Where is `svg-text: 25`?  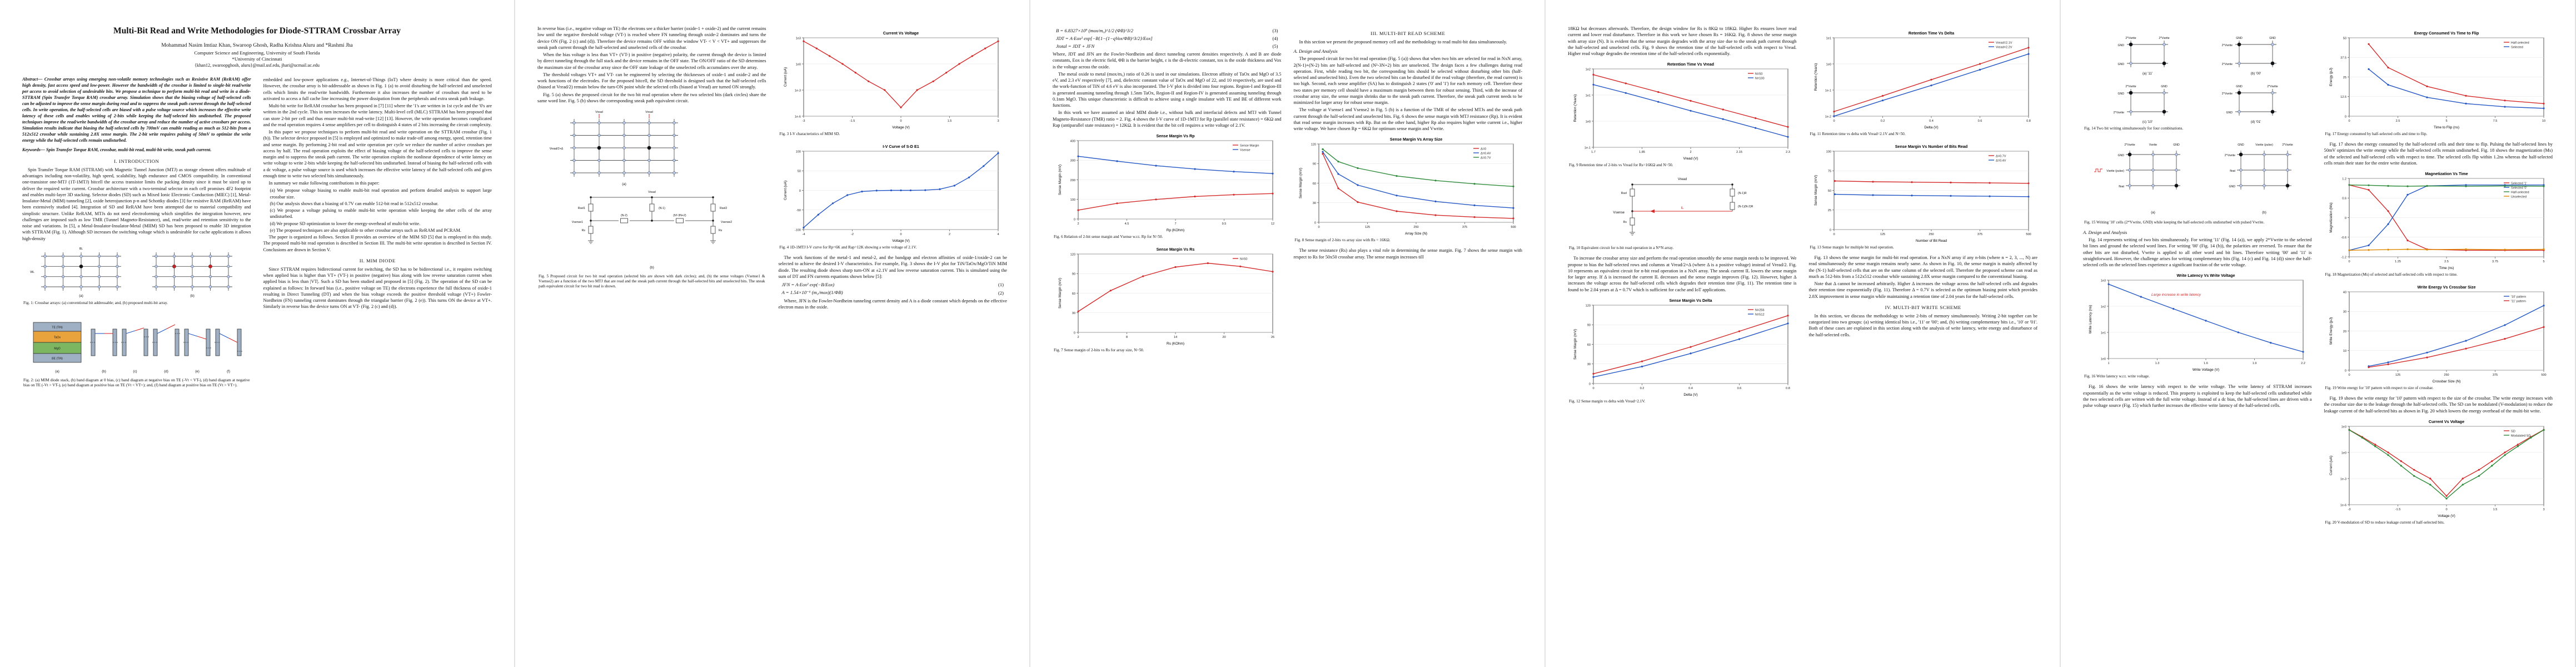 svg-text: 25 is located at coordinates (2344, 77).